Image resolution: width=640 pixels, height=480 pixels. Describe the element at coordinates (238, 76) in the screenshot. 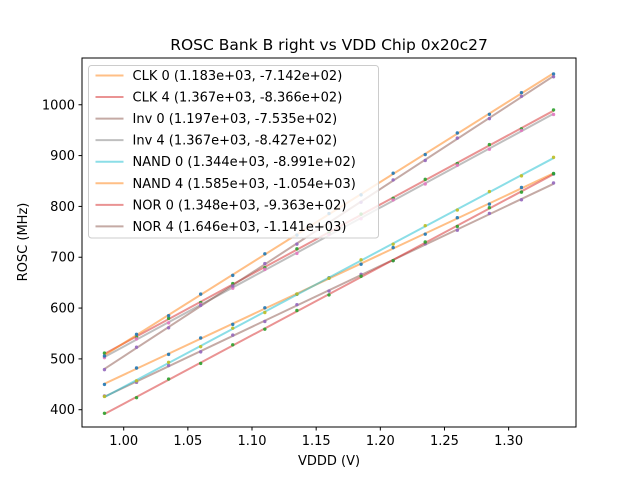

I see `legend-entry-label: CLK 0 (1.183e+03, -7.142e+02)` at that location.